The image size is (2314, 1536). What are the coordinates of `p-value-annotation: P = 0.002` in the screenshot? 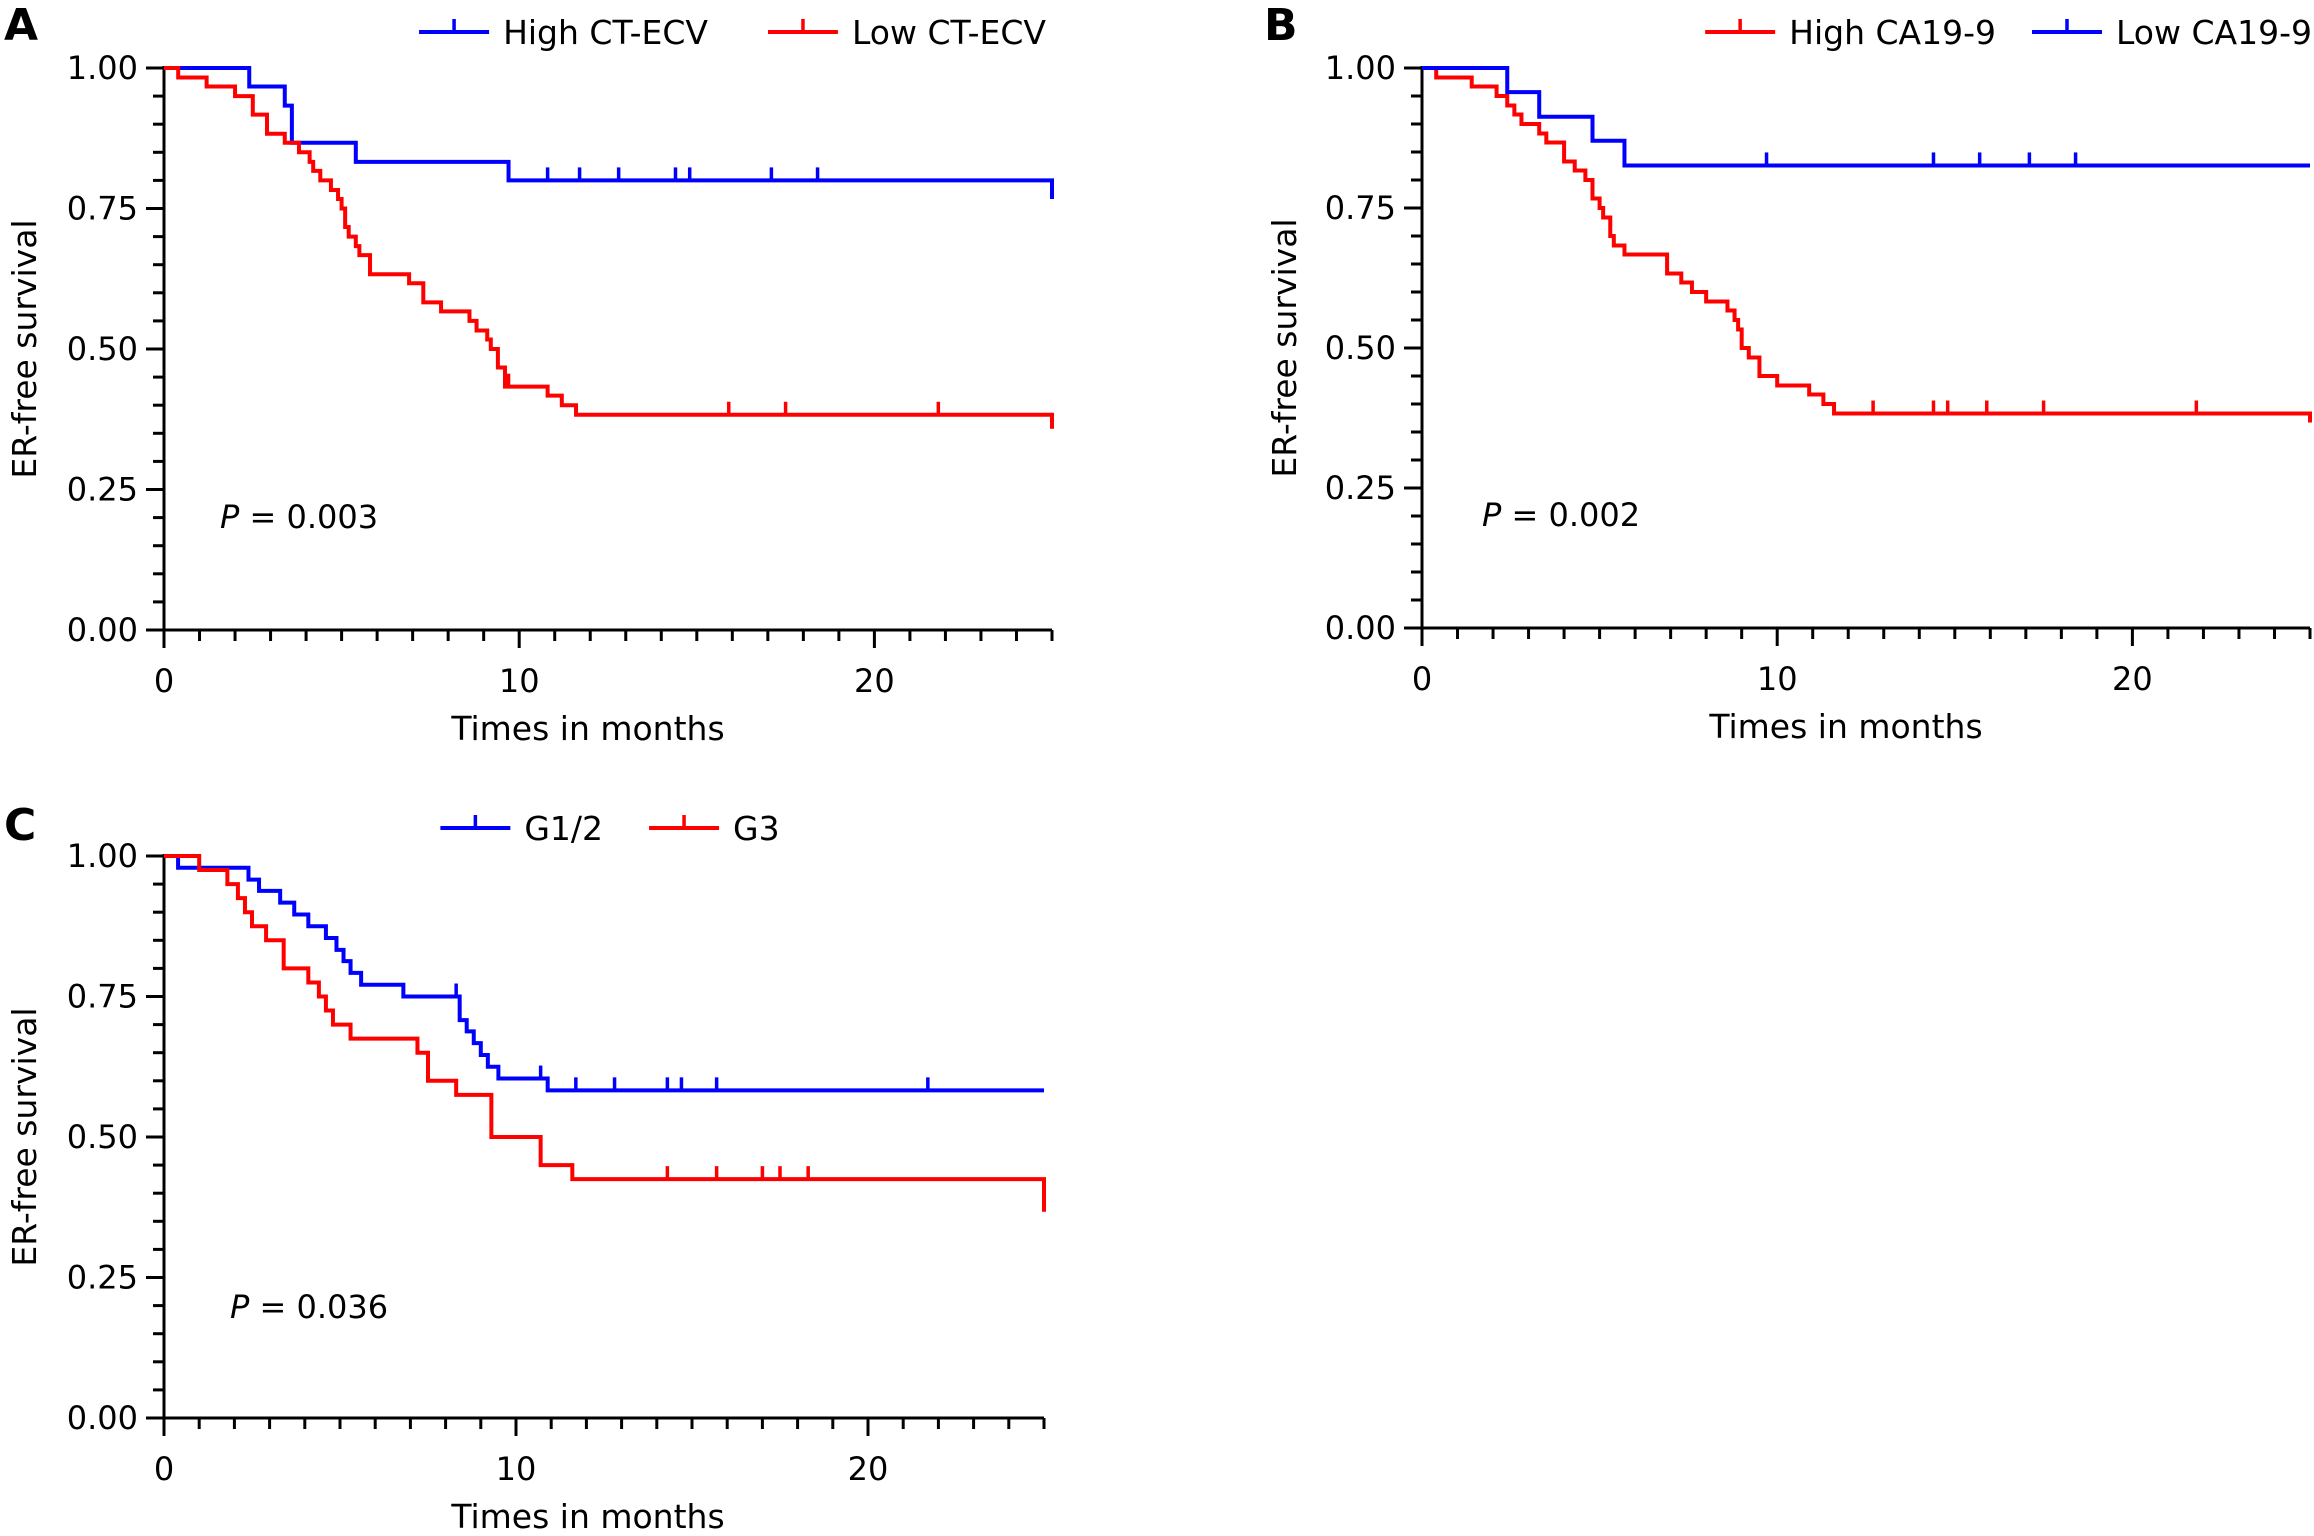 It's located at (1561, 515).